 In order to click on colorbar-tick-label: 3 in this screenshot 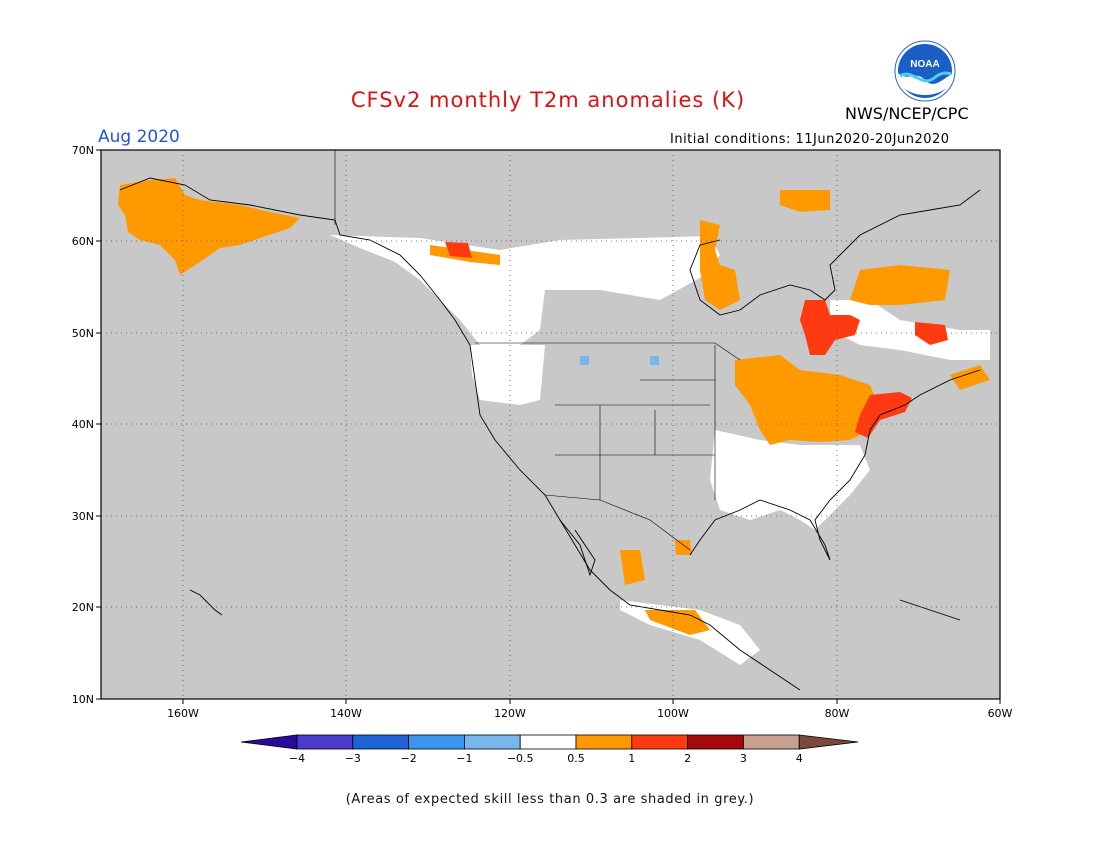, I will do `click(743, 758)`.